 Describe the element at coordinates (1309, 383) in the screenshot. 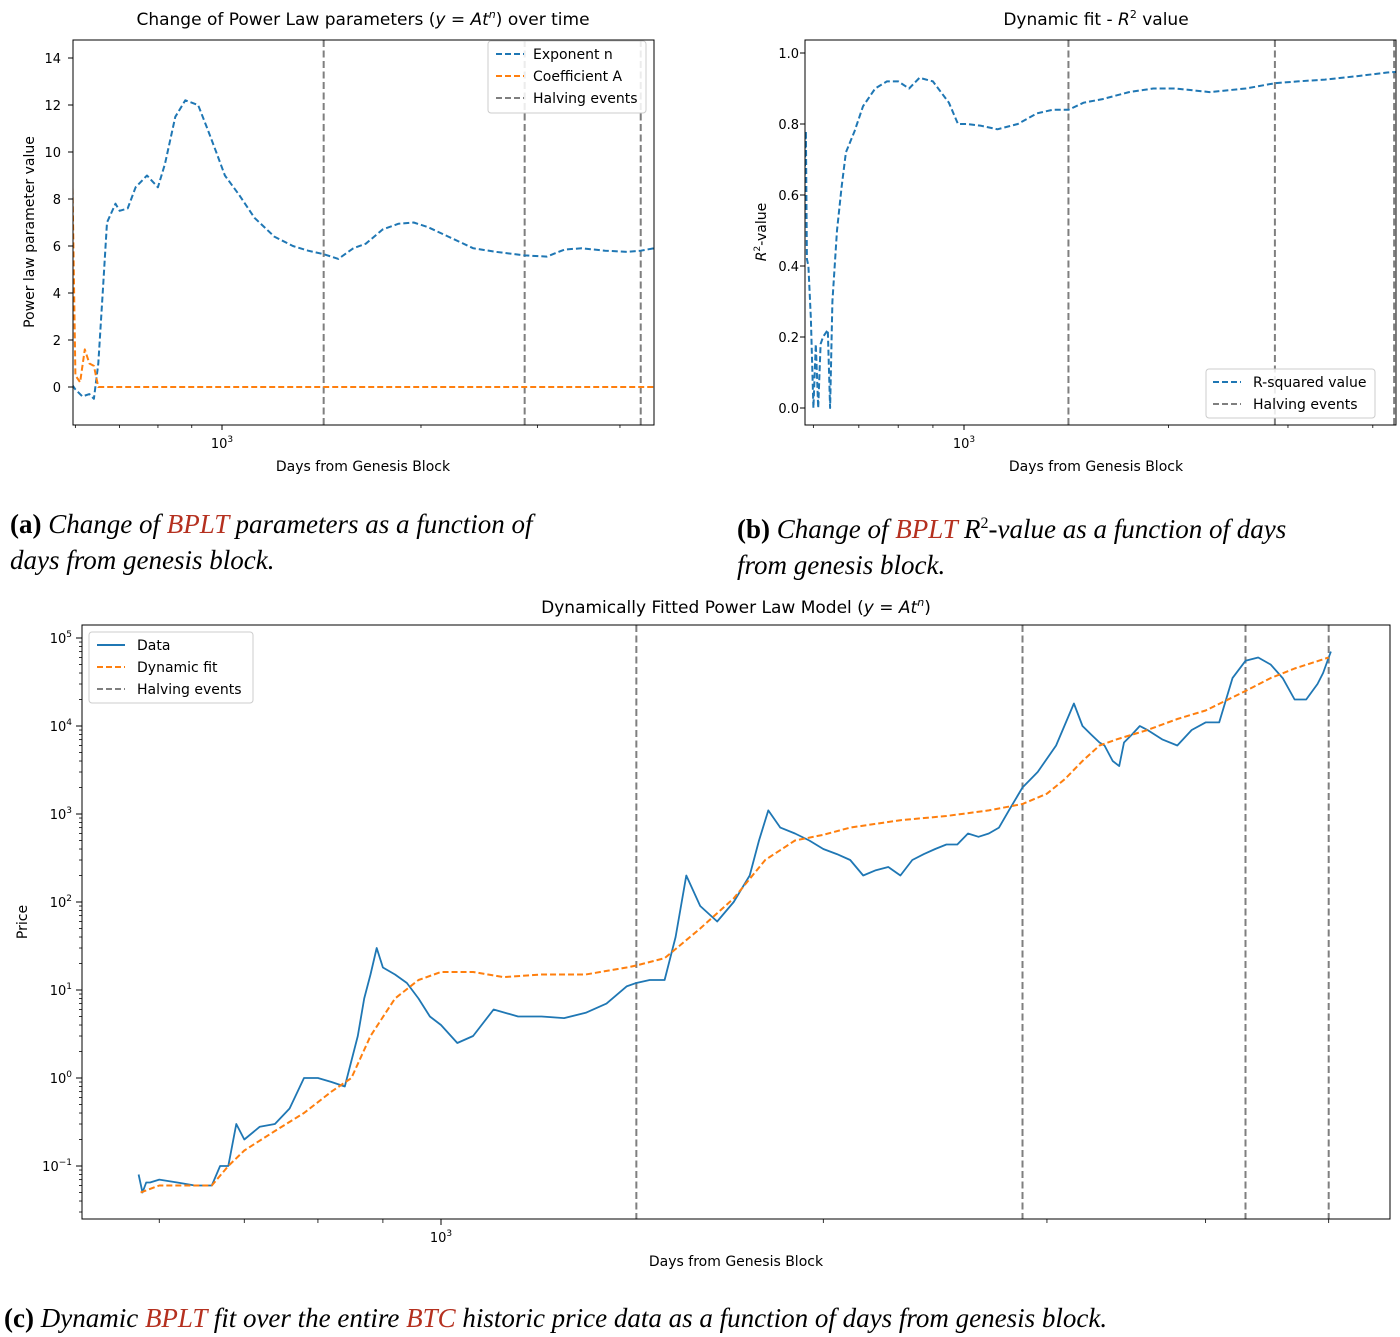

I see `chart-b-legend-label-rsquared: R-squared value` at that location.